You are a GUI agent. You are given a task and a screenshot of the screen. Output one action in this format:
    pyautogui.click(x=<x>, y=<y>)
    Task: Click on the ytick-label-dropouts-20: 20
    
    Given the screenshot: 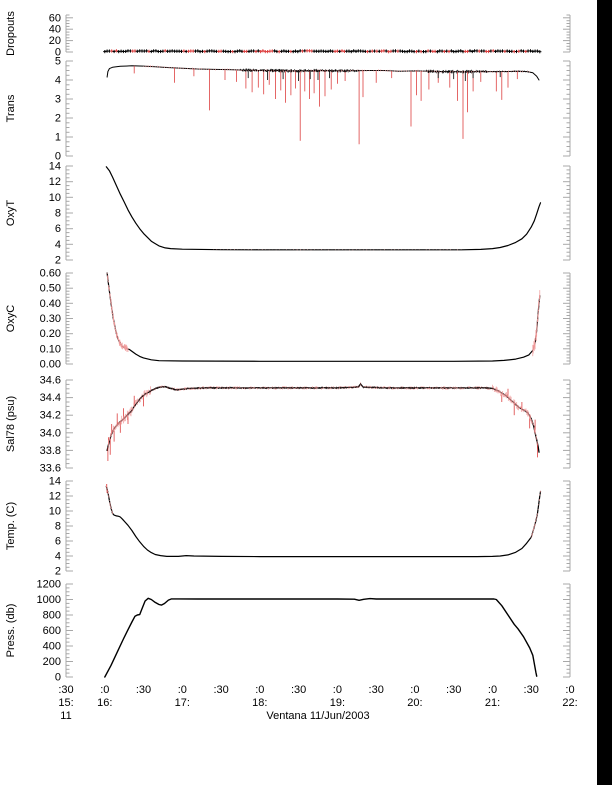 What is the action you would take?
    pyautogui.click(x=55, y=41)
    